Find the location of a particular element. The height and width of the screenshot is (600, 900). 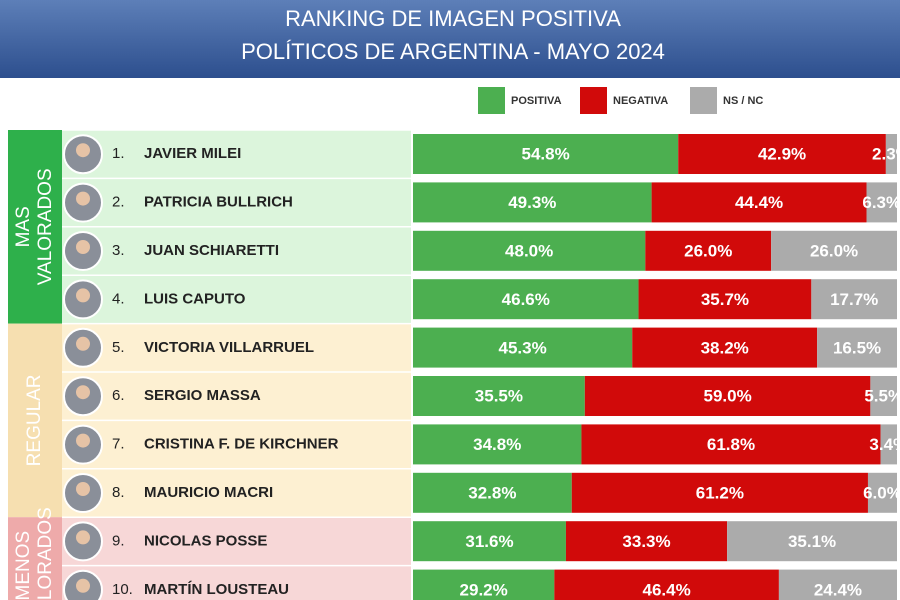

value-label: 35.1% is located at coordinates (812, 541).